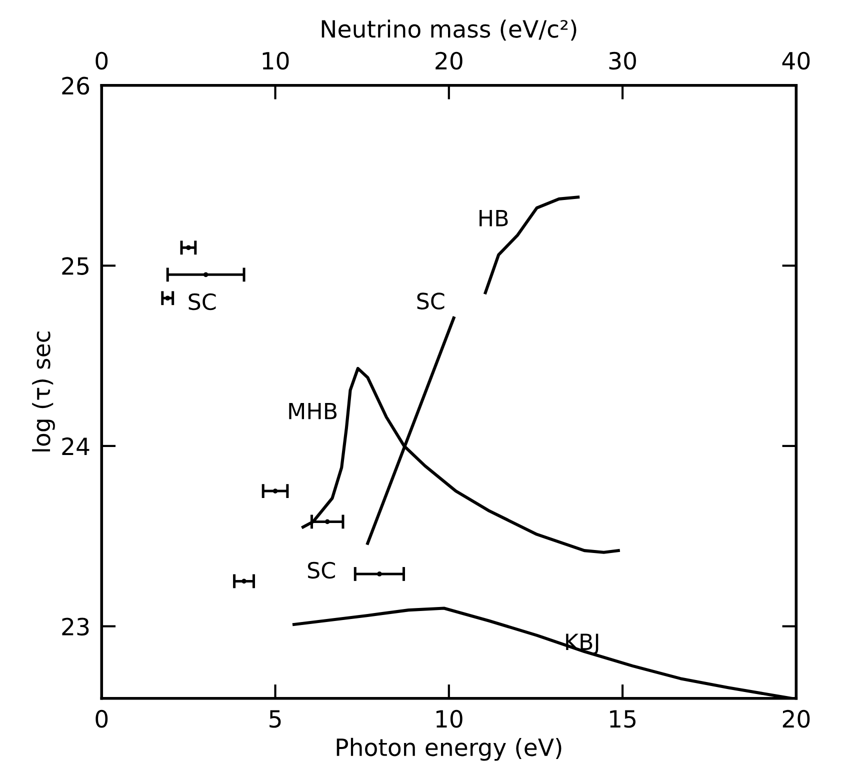  I want to click on x2-tick-label: 0, so click(102, 61).